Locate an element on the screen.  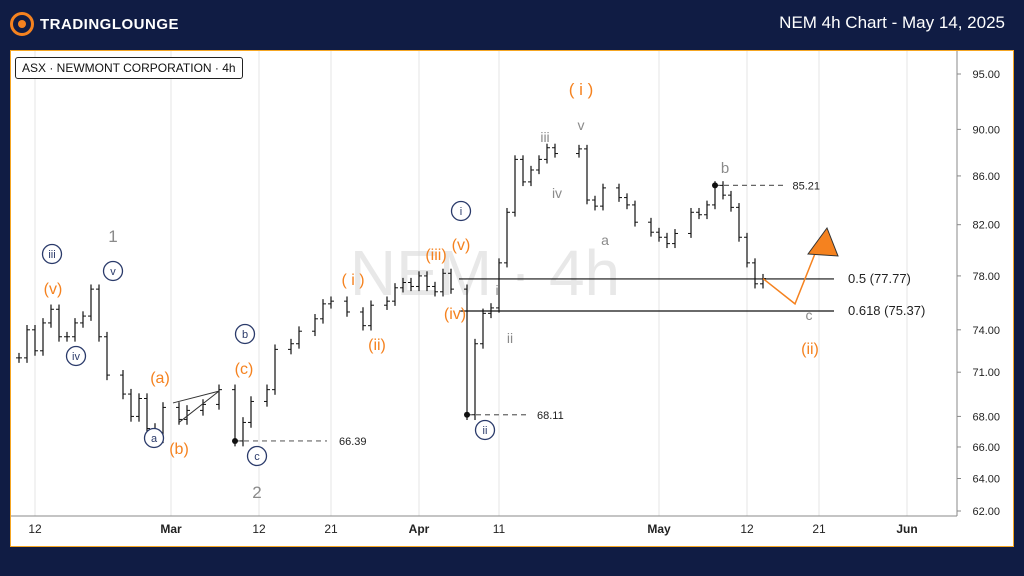
symbol-label: ASX · NEWMONT CORPORATION · 4h is located at coordinates (129, 68).